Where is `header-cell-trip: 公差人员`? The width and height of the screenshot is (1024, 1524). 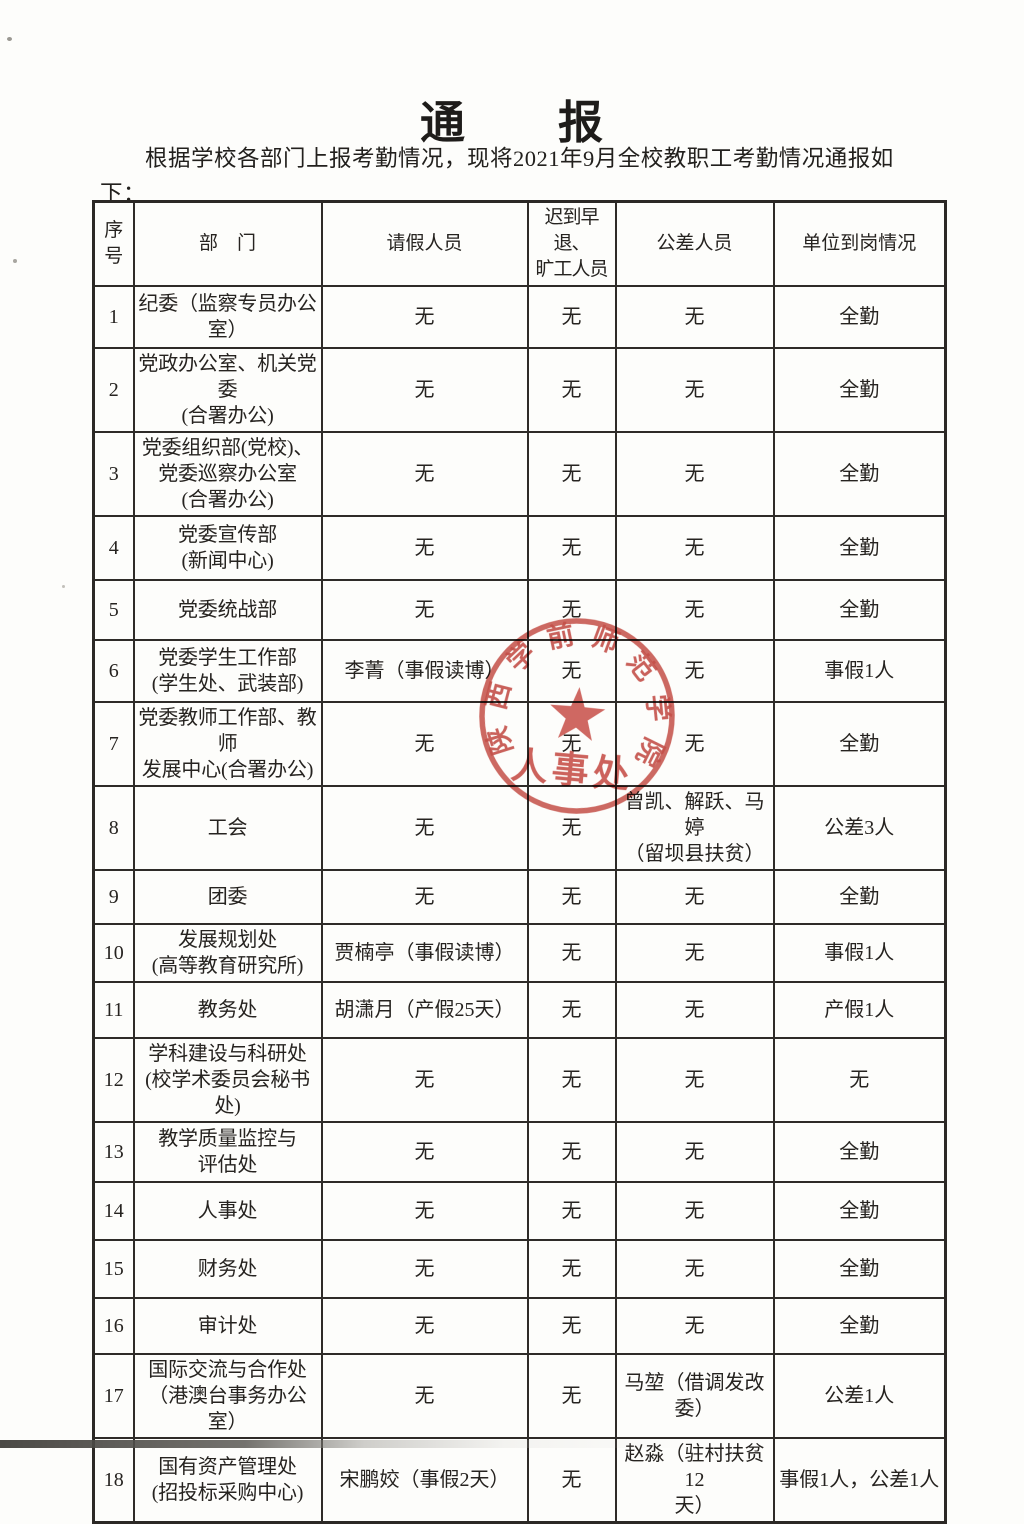
header-cell-trip: 公差人员 is located at coordinates (694, 243).